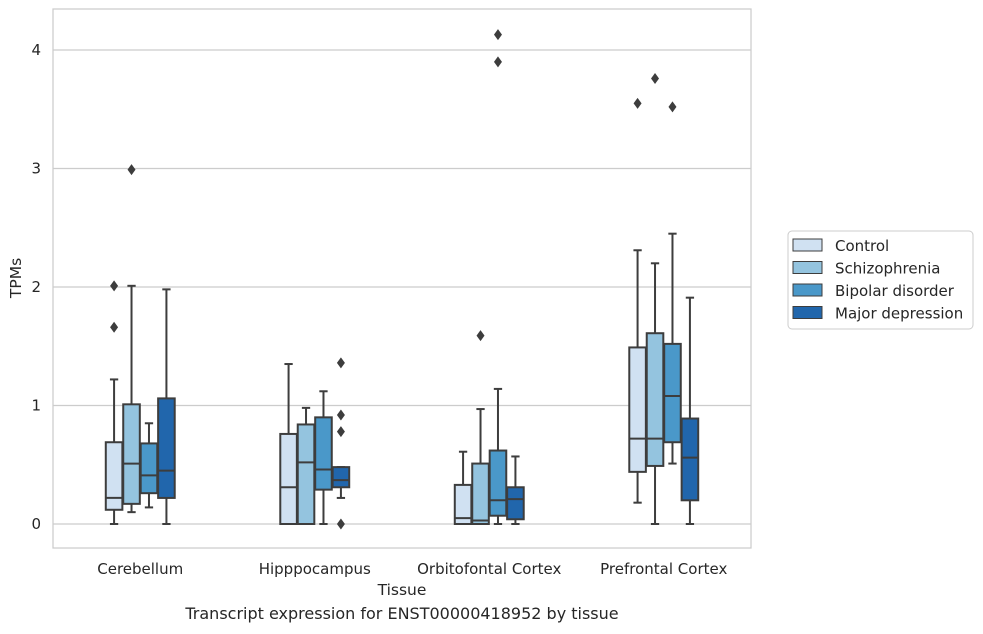 Image resolution: width=983 pixels, height=634 pixels. I want to click on legend-label: Control, so click(862, 246).